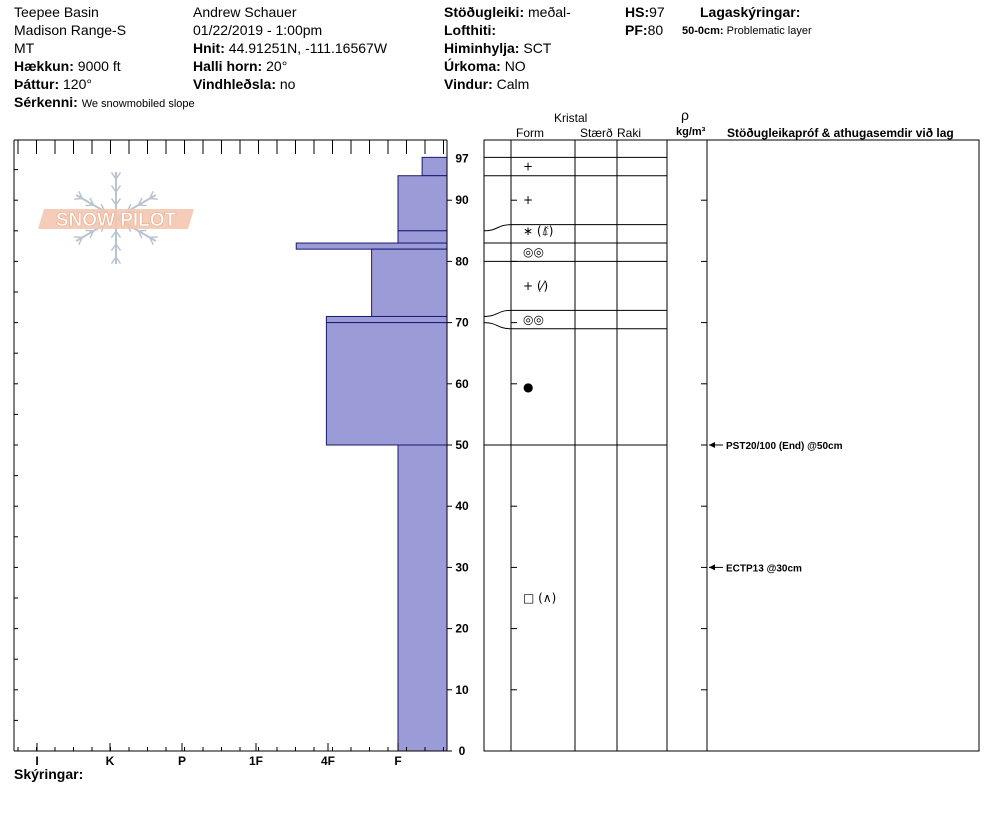 The height and width of the screenshot is (840, 994). Describe the element at coordinates (764, 568) in the screenshot. I see `test-label: ECTP13 @30cm` at that location.